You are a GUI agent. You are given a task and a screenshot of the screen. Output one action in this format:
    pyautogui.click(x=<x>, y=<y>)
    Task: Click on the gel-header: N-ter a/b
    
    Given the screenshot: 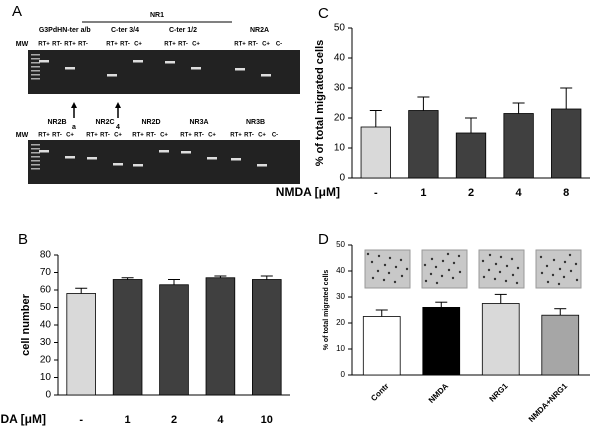 What is the action you would take?
    pyautogui.click(x=76, y=30)
    